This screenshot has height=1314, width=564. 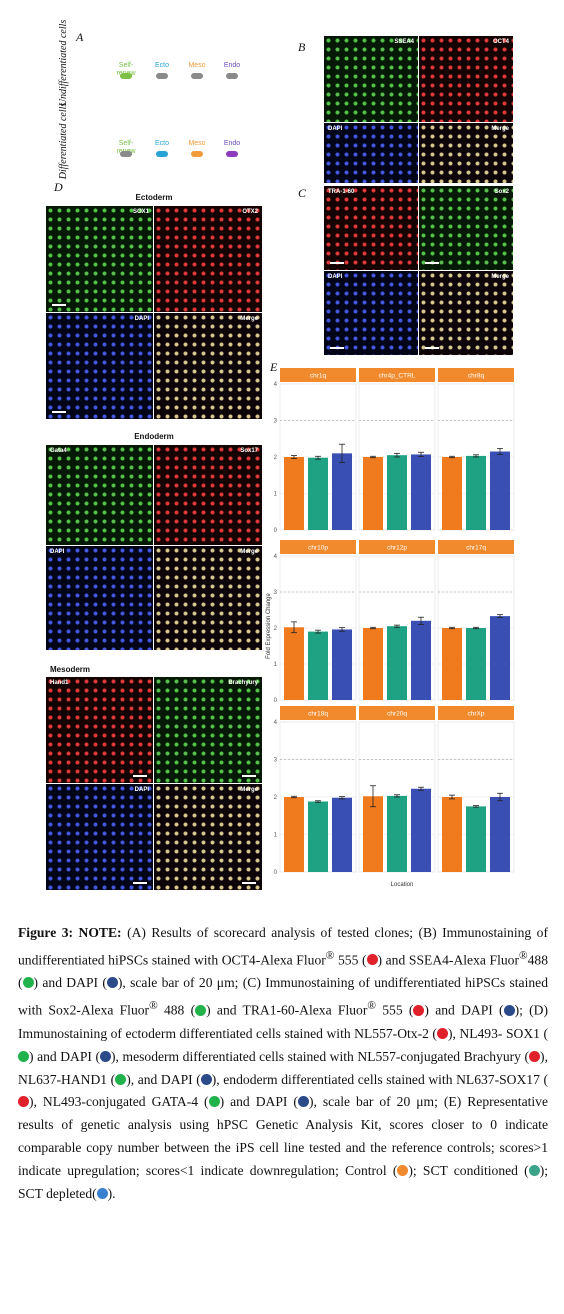 What do you see at coordinates (269, 625) in the screenshot?
I see `y-axis-label: Fold Expression Change` at bounding box center [269, 625].